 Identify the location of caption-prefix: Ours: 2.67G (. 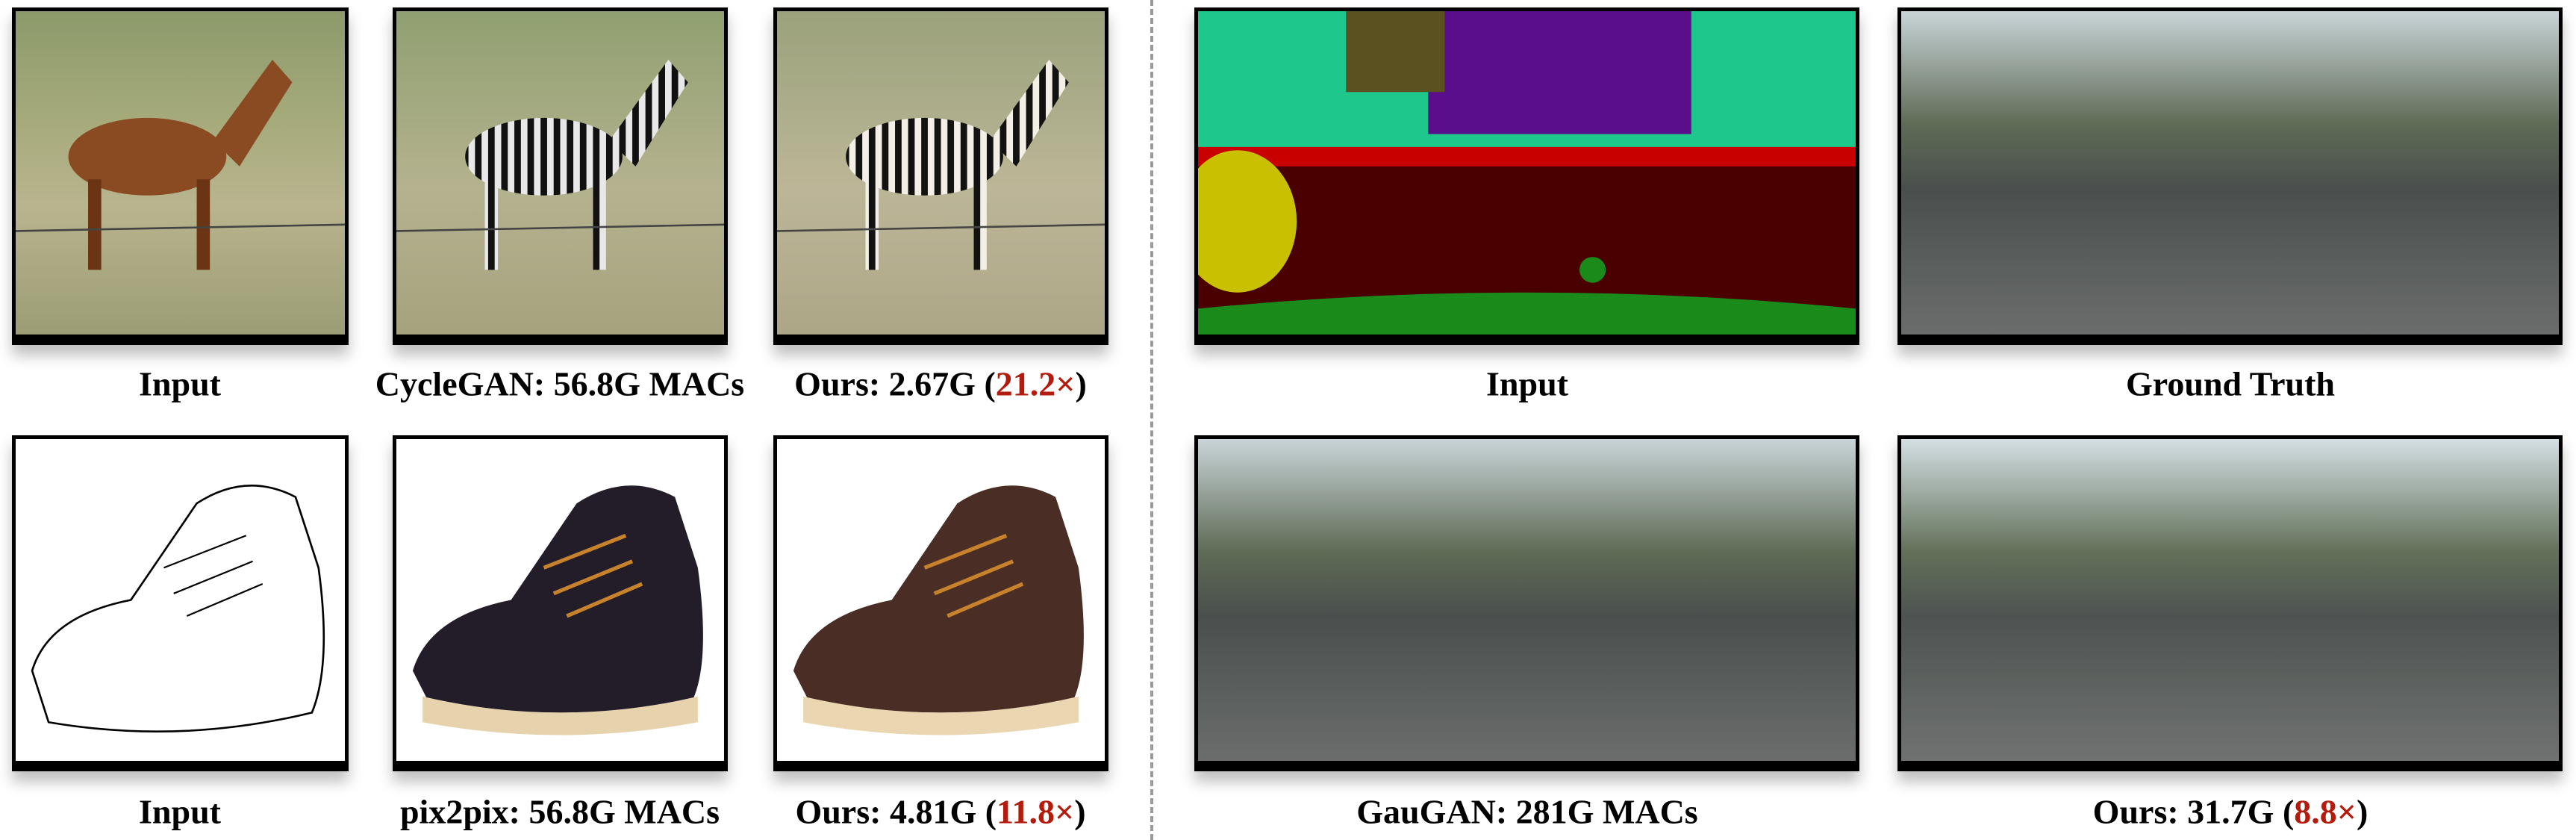
(895, 384).